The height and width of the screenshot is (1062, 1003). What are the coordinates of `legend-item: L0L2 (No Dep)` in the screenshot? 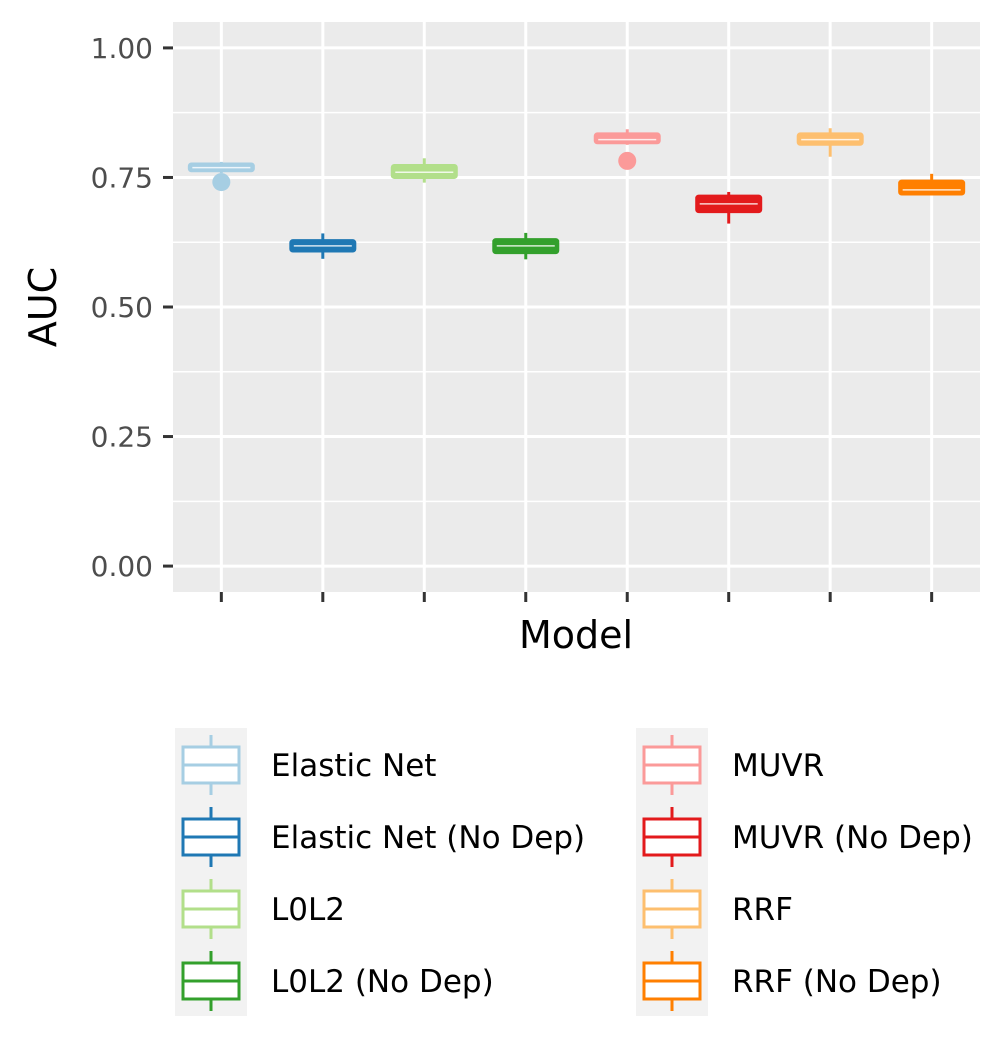 It's located at (337, 981).